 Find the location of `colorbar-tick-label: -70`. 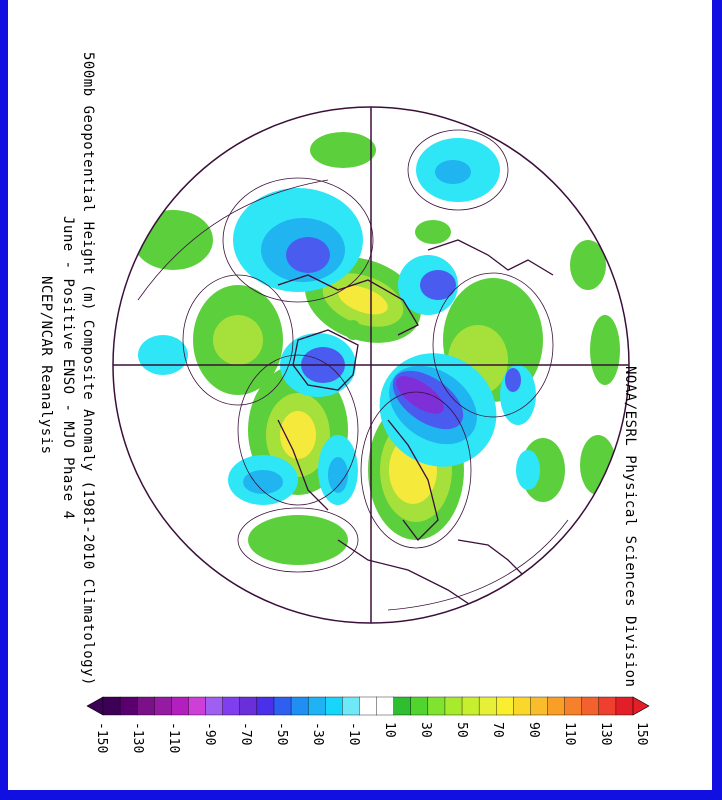

colorbar-tick-label: -70 is located at coordinates (245, 734).